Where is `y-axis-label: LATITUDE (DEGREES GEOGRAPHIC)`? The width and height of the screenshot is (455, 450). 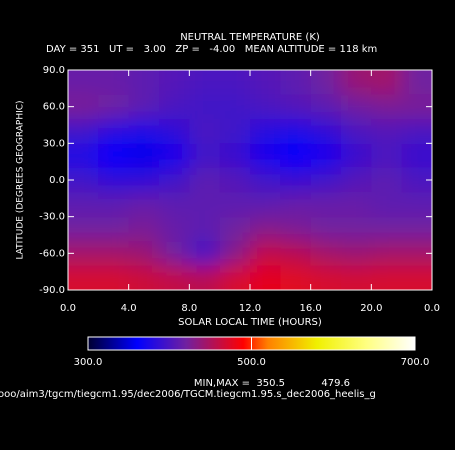 y-axis-label: LATITUDE (DEGREES GEOGRAPHIC) is located at coordinates (21, 179).